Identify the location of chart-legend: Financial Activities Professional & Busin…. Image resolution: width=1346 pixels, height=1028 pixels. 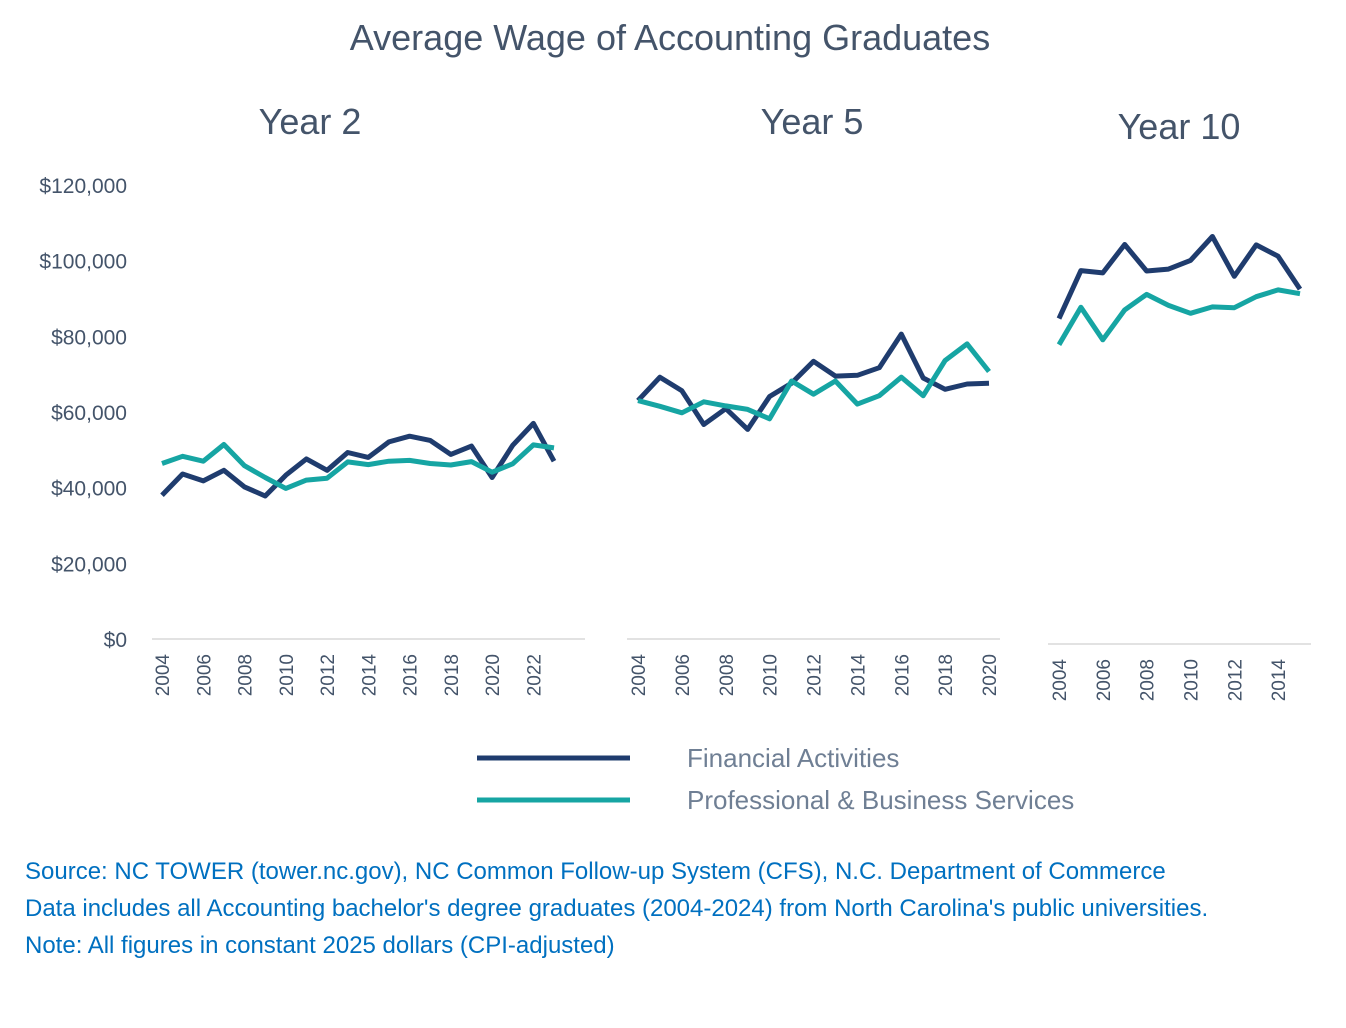
(775, 779).